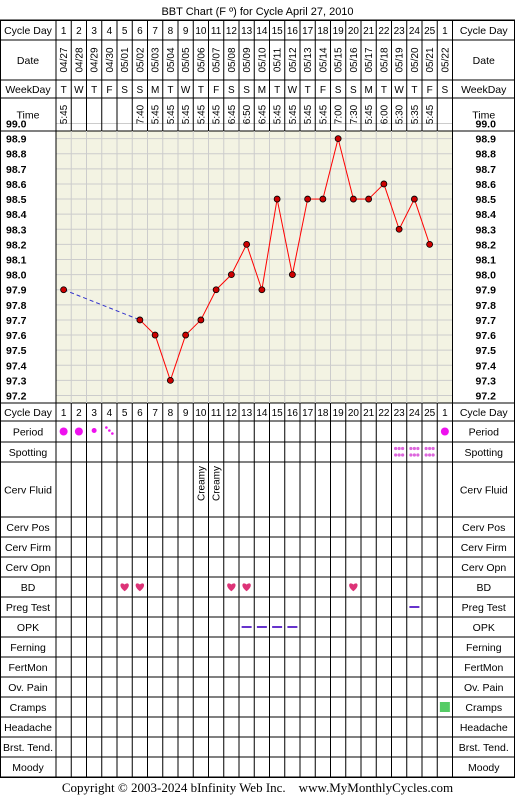 The width and height of the screenshot is (515, 797). What do you see at coordinates (140, 31) in the screenshot?
I see `cycle-day-number: 6` at bounding box center [140, 31].